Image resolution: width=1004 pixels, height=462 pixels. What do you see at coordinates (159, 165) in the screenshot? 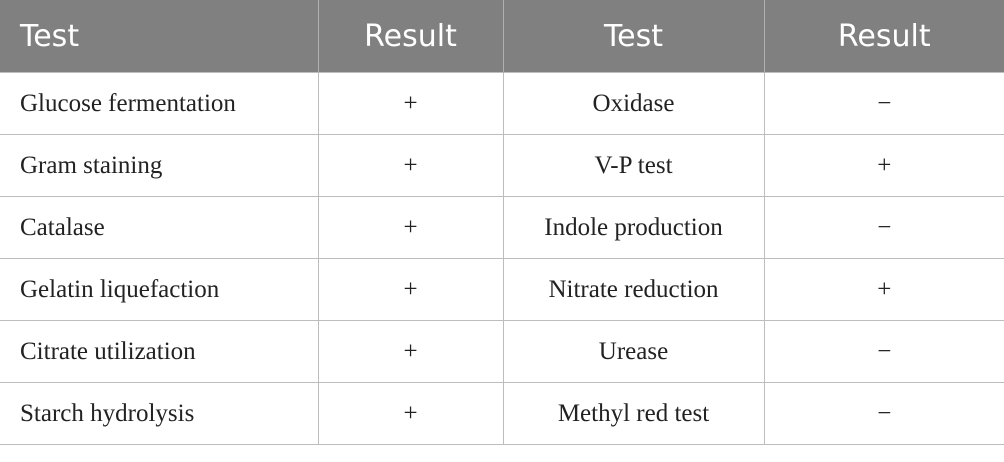
I see `table-cell: Gram staining` at bounding box center [159, 165].